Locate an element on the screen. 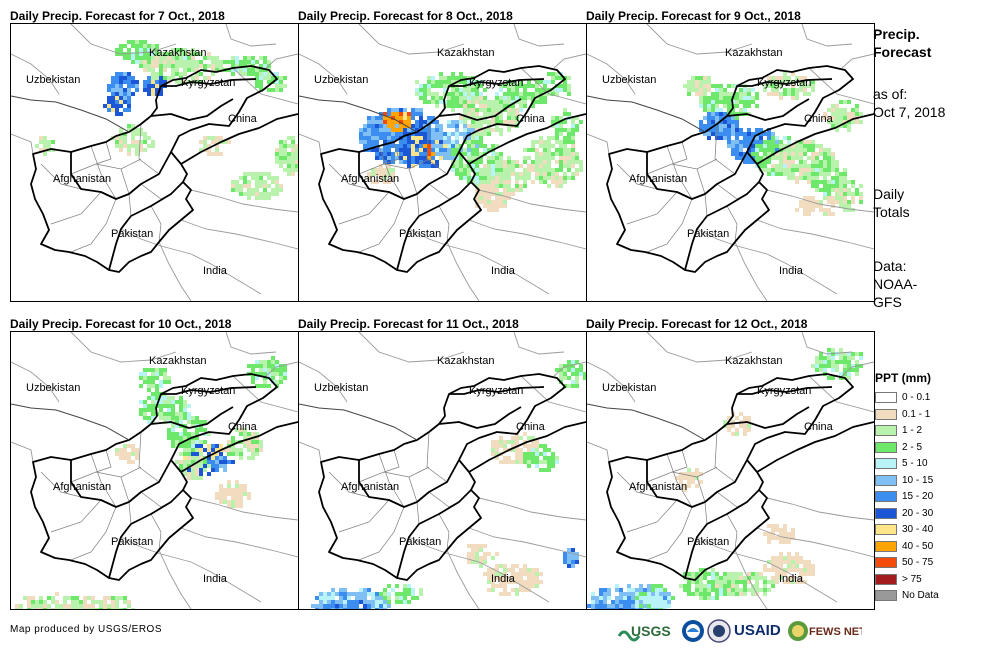 The width and height of the screenshot is (983, 651). legend-label: 40 - 50 is located at coordinates (917, 546).